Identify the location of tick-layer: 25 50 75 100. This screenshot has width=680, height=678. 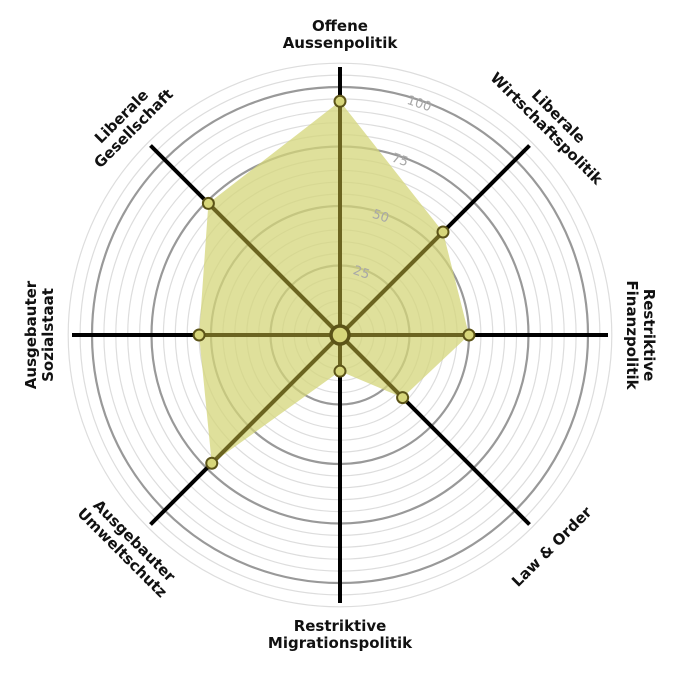
(392, 188).